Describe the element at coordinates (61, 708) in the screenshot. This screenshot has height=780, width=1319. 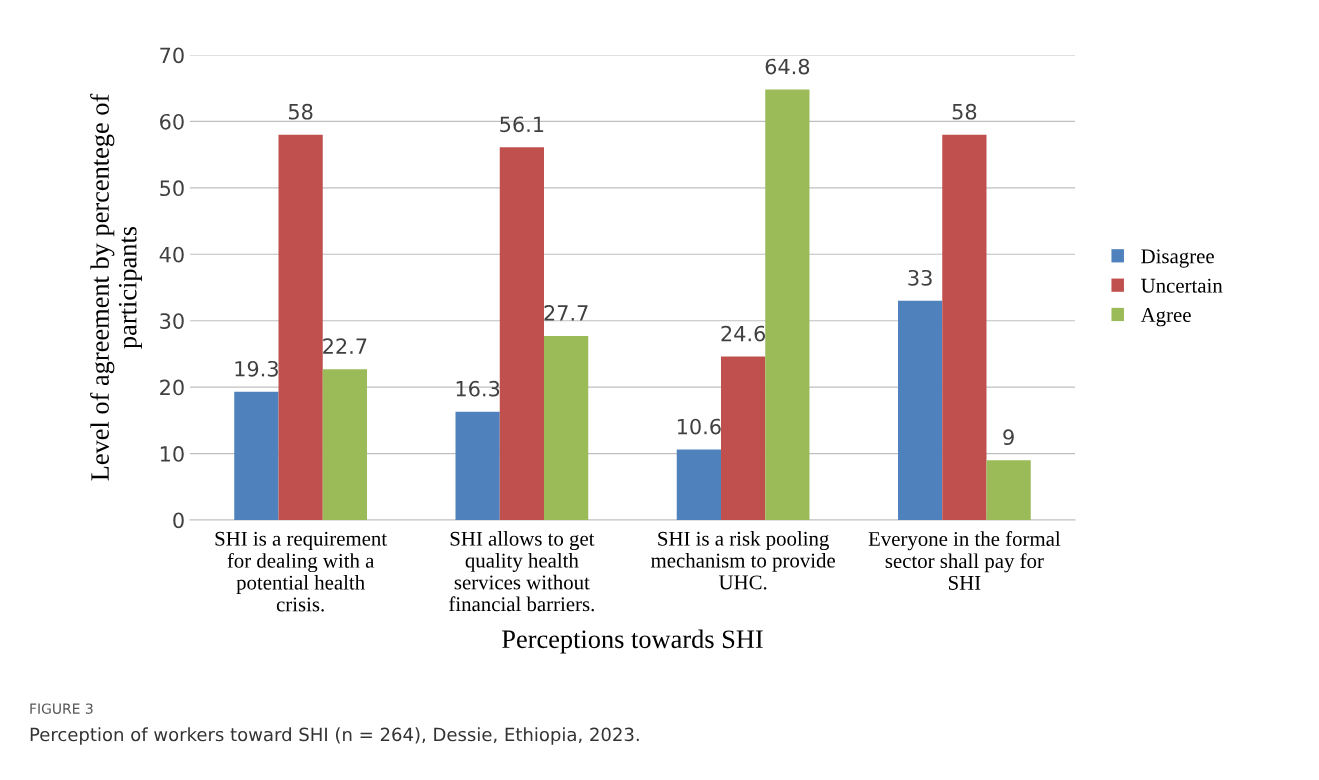
I see `caption: FIGURE 3` at that location.